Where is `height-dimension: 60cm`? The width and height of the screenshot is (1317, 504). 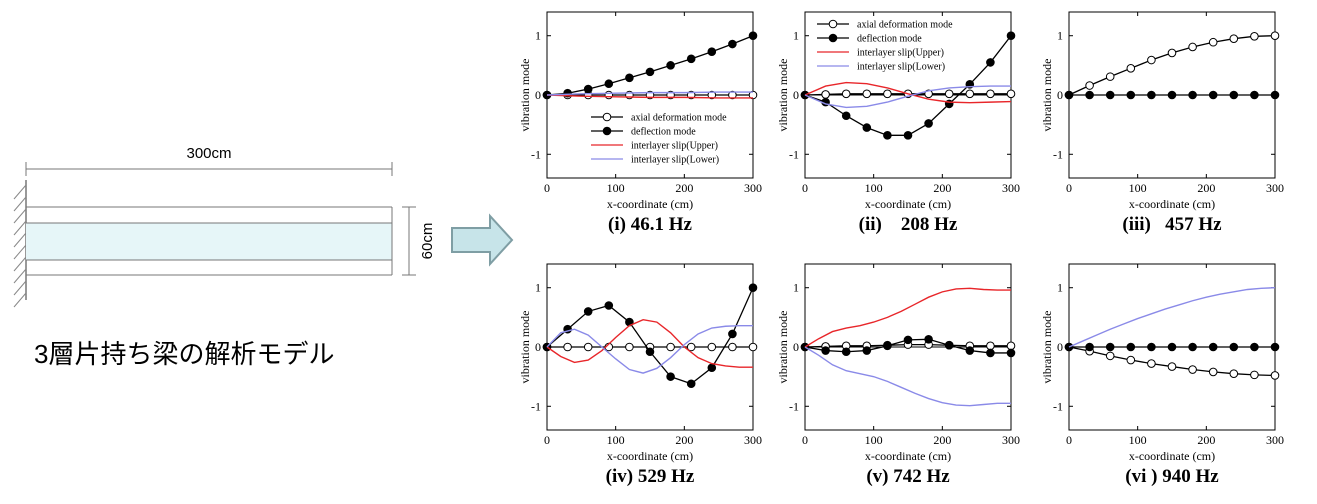 height-dimension: 60cm is located at coordinates (419, 241).